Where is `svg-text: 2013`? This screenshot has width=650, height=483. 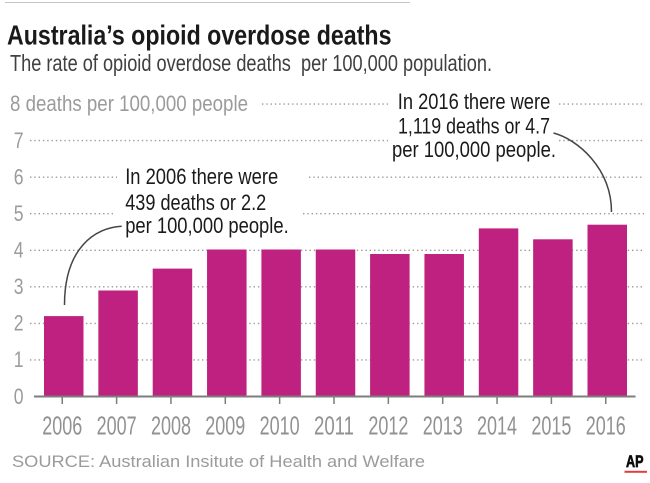
svg-text: 2013 is located at coordinates (443, 425).